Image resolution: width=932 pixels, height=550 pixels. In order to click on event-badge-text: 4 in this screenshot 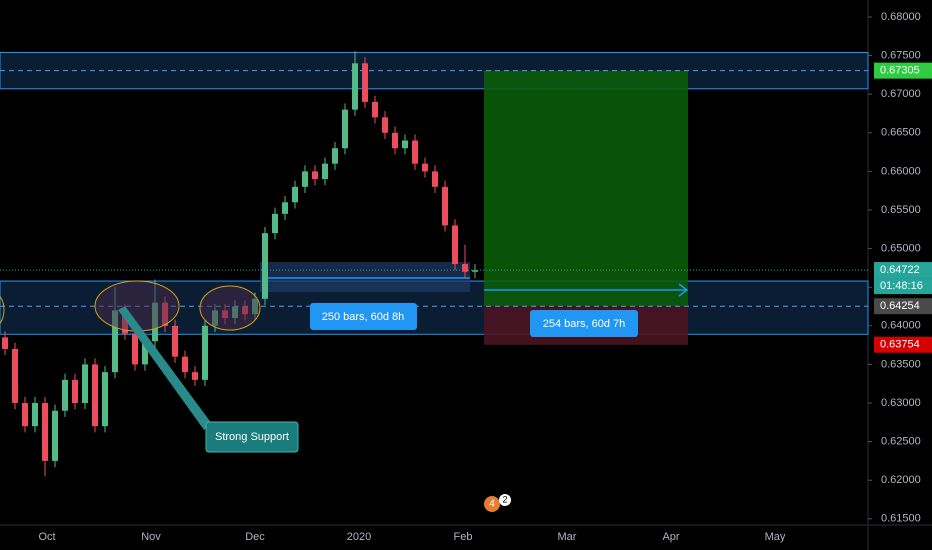, I will do `click(492, 504)`.